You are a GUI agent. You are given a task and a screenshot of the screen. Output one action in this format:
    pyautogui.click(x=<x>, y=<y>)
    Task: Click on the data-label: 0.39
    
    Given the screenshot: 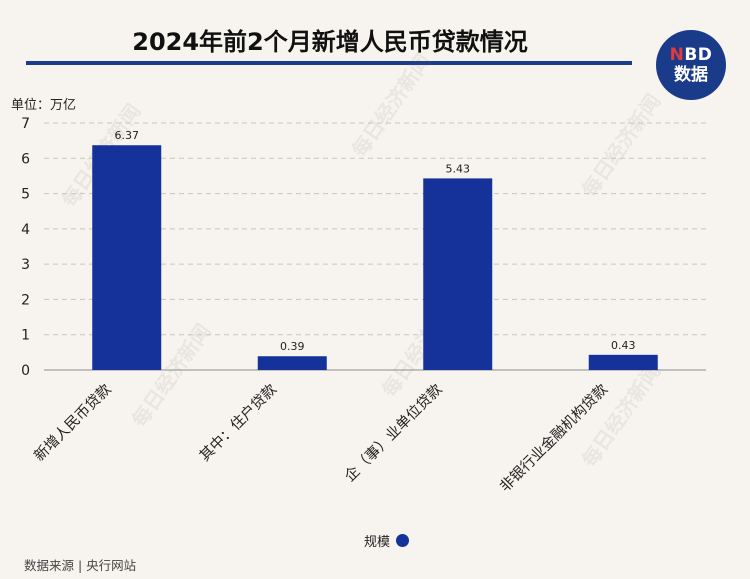 What is the action you would take?
    pyautogui.click(x=292, y=346)
    